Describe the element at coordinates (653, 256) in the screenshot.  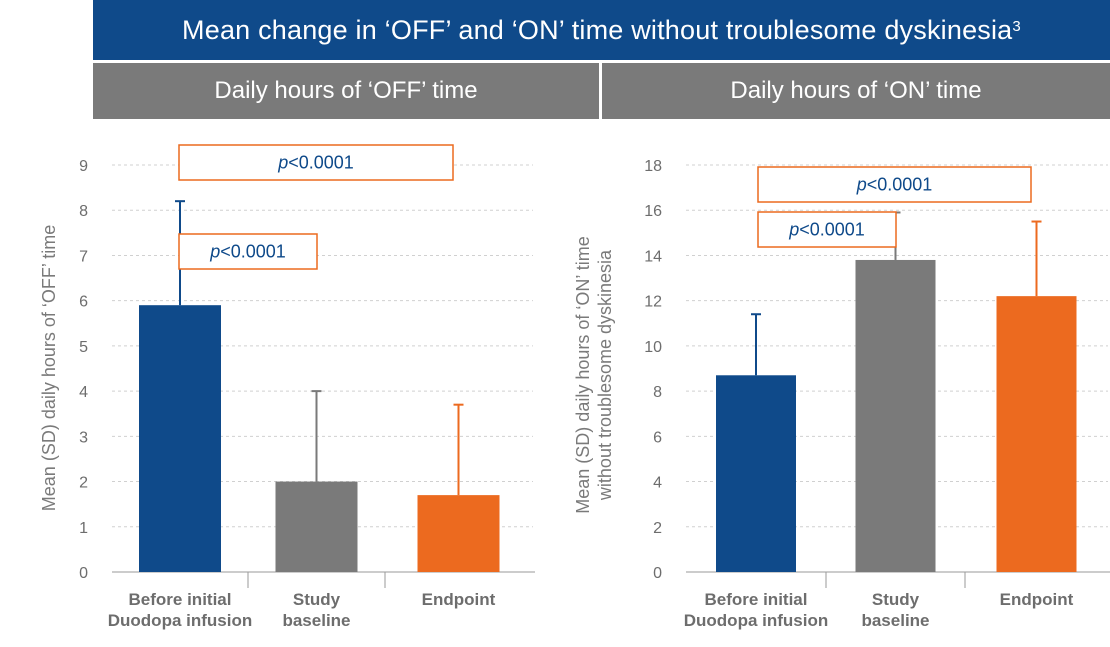
I see `y-tick-label: 14` at that location.